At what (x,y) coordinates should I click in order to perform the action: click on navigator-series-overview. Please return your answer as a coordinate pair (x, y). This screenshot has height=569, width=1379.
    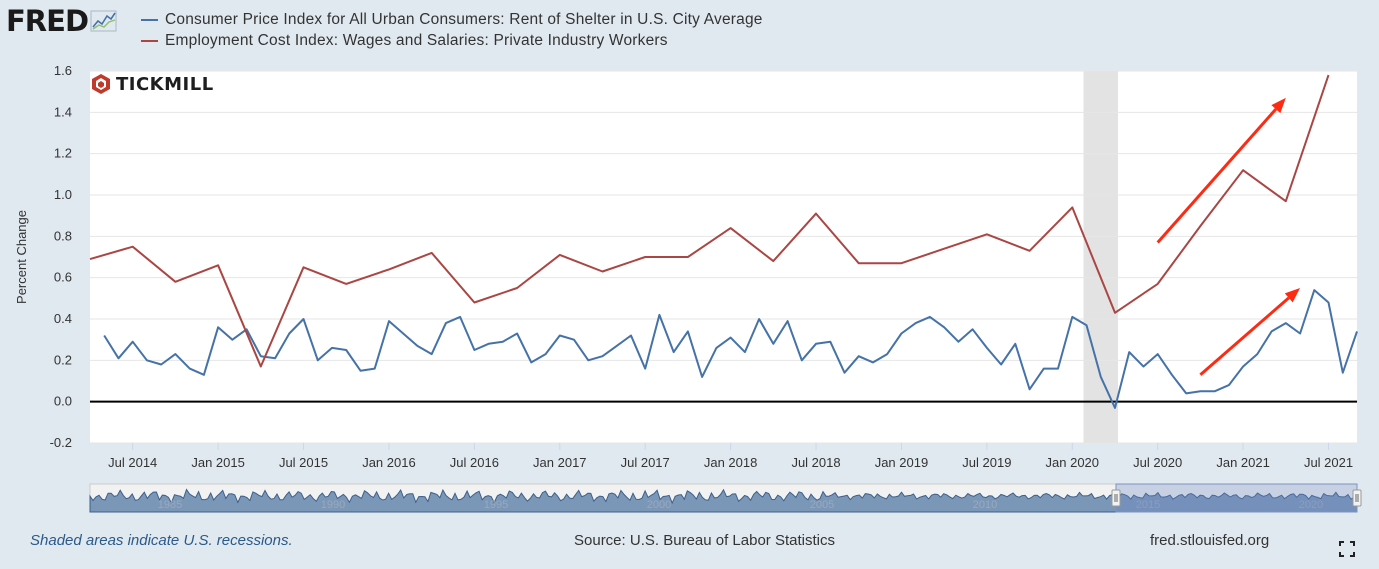
    Looking at the image, I should click on (723, 500).